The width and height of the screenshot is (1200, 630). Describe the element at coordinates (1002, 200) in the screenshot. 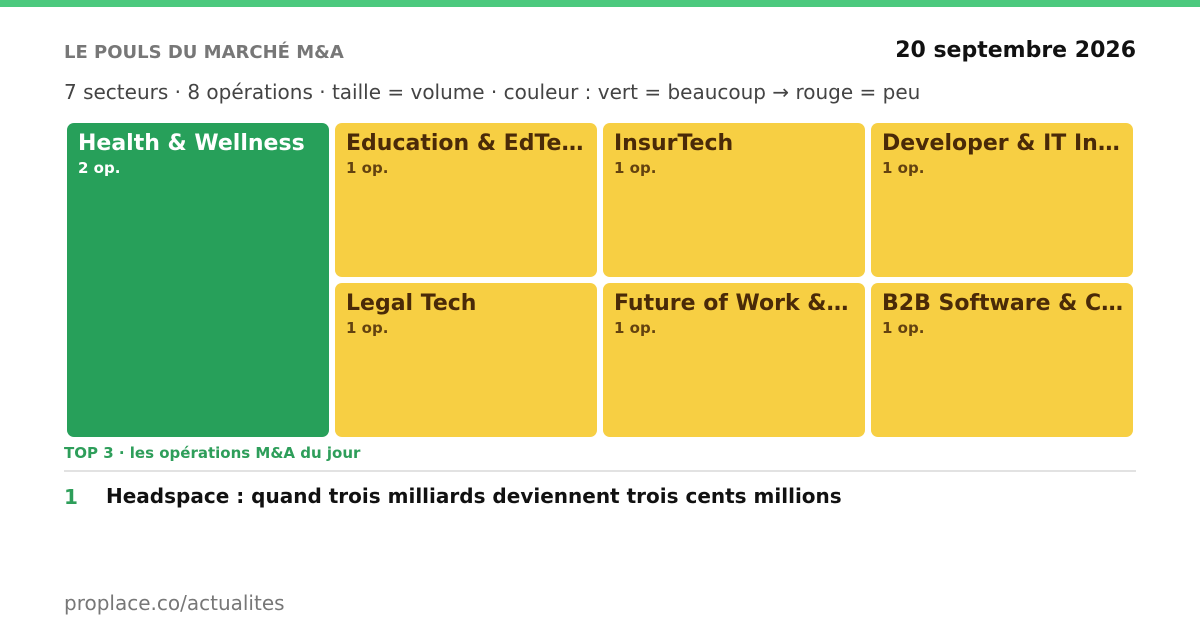

I see `treemap-tile: Developer & IT In… 1 op.` at that location.